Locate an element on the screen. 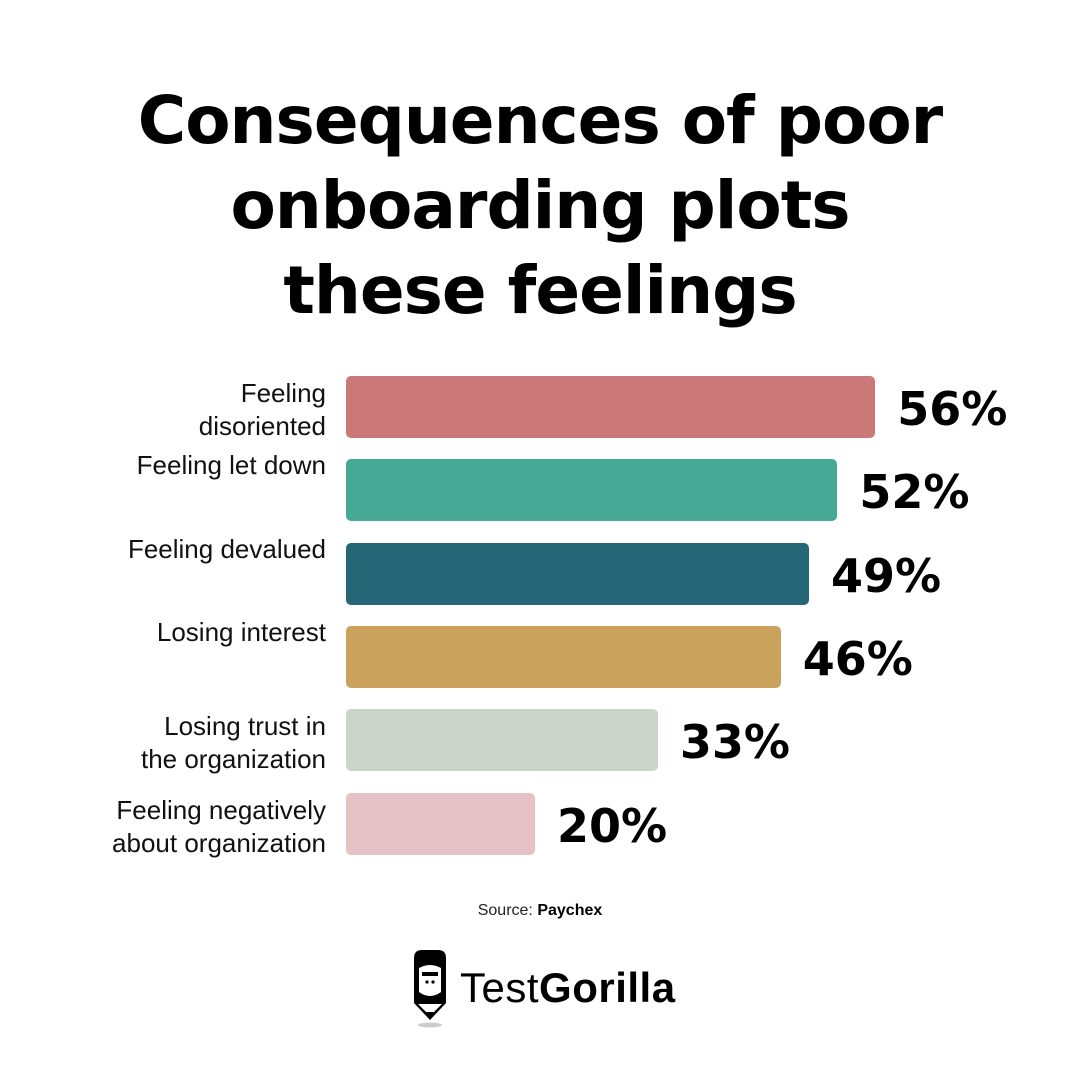 Image resolution: width=1080 pixels, height=1080 pixels. category-label-line: about organization is located at coordinates (219, 842).